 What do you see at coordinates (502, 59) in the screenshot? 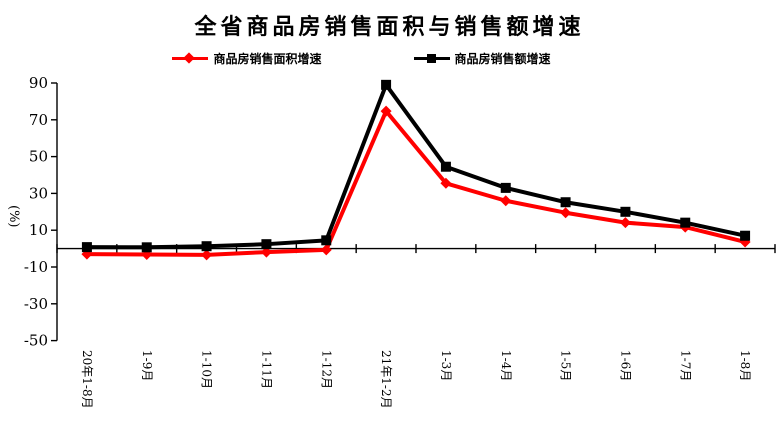
I see `legend-label-amount: 商品房销售额增速` at bounding box center [502, 59].